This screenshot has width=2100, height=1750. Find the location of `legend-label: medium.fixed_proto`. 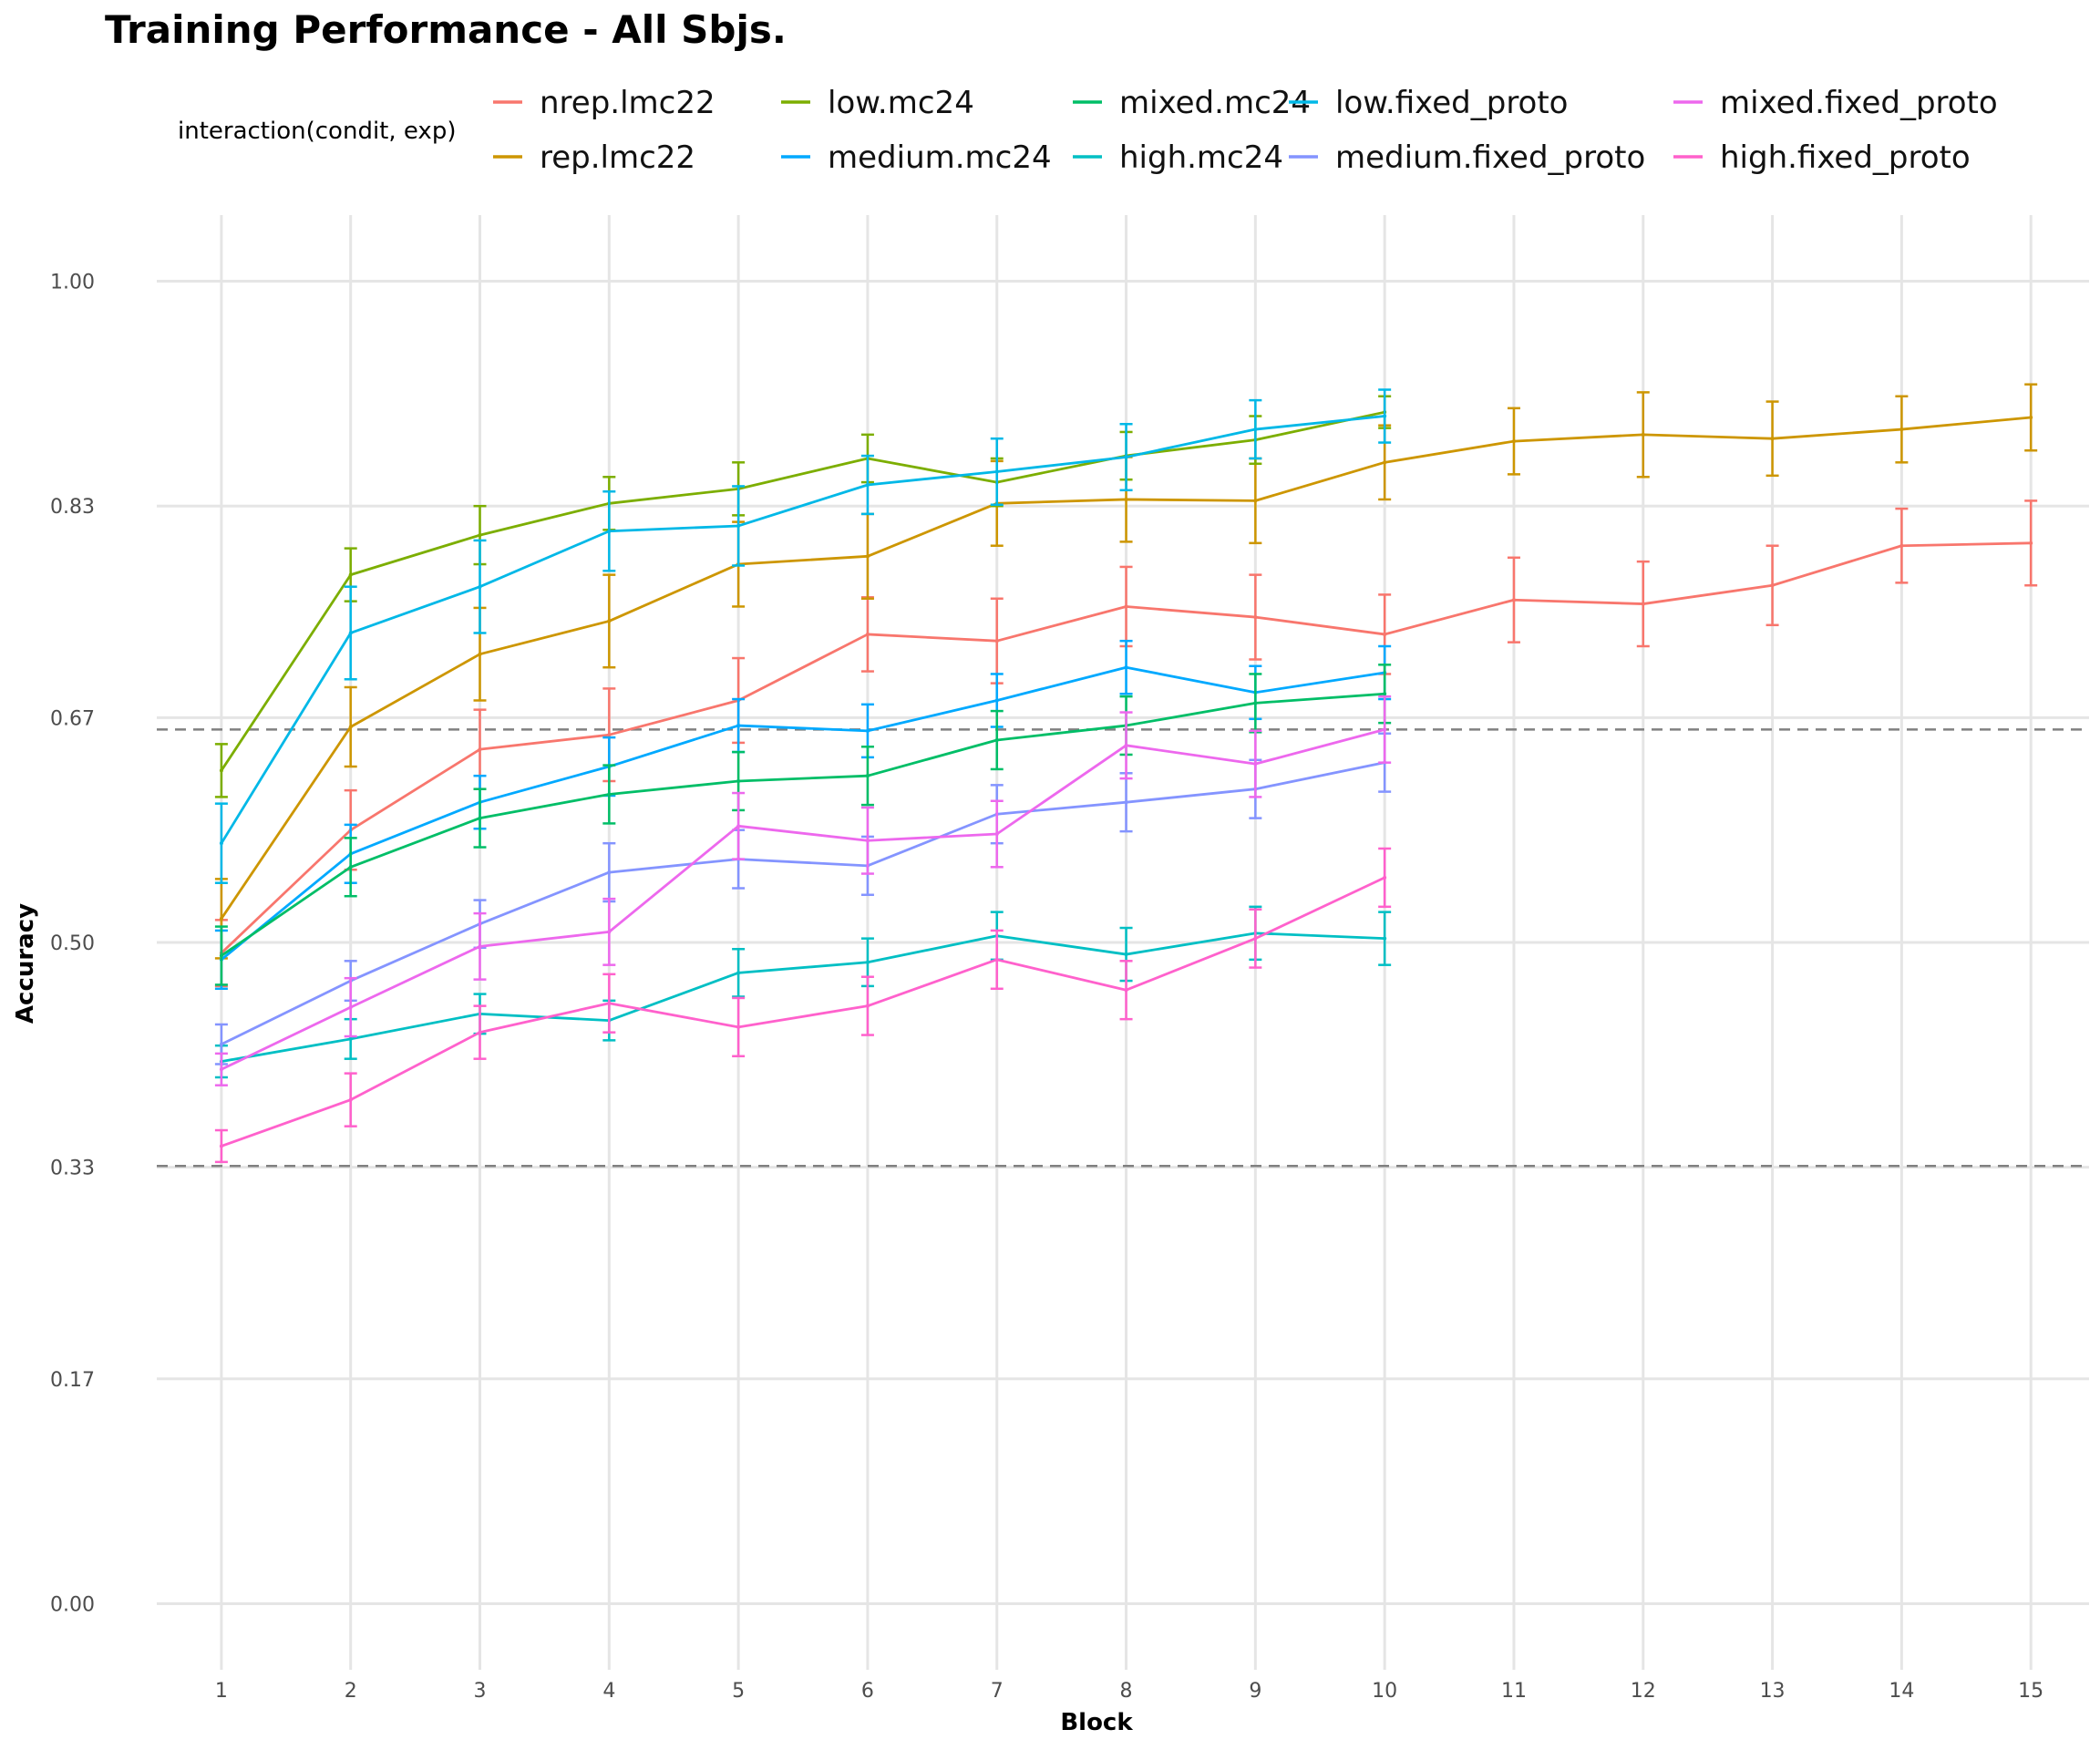

legend-label: medium.fixed_proto is located at coordinates (1490, 158).